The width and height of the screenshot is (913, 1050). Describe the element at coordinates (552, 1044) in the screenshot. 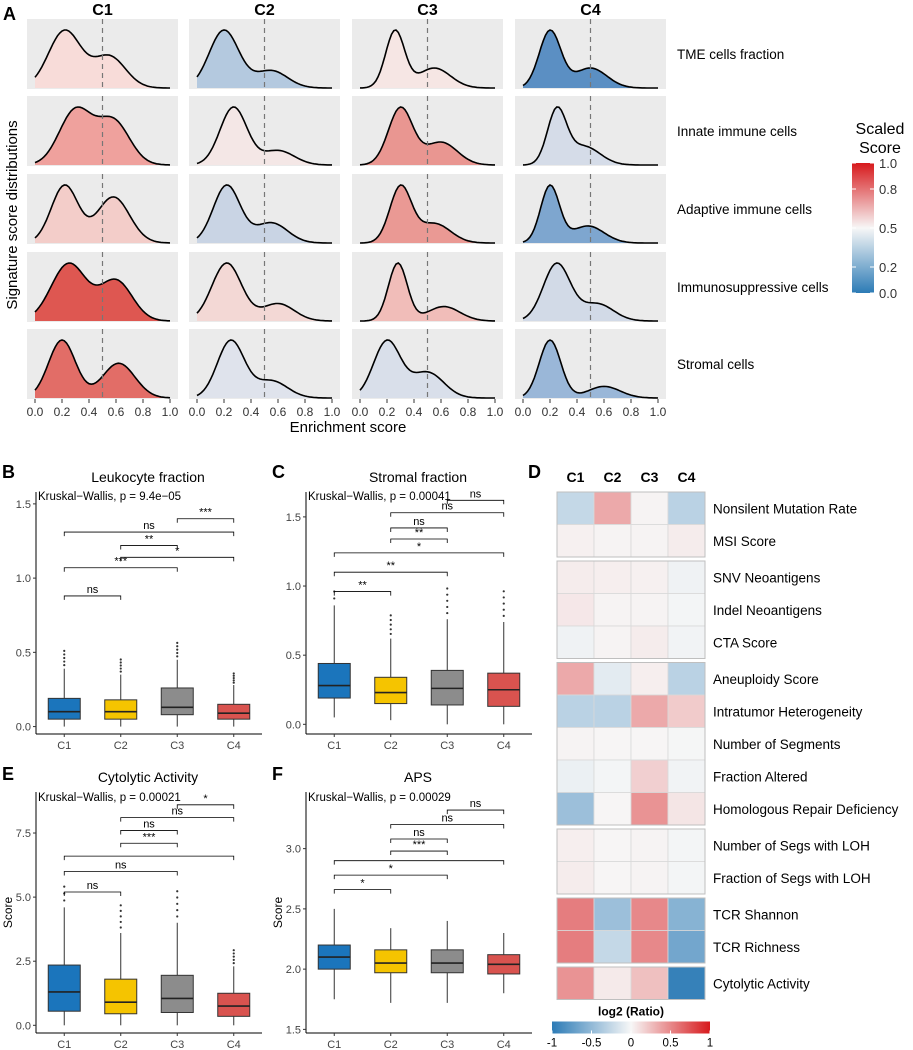

I see `heatmap-legend-tick-label: -1` at that location.